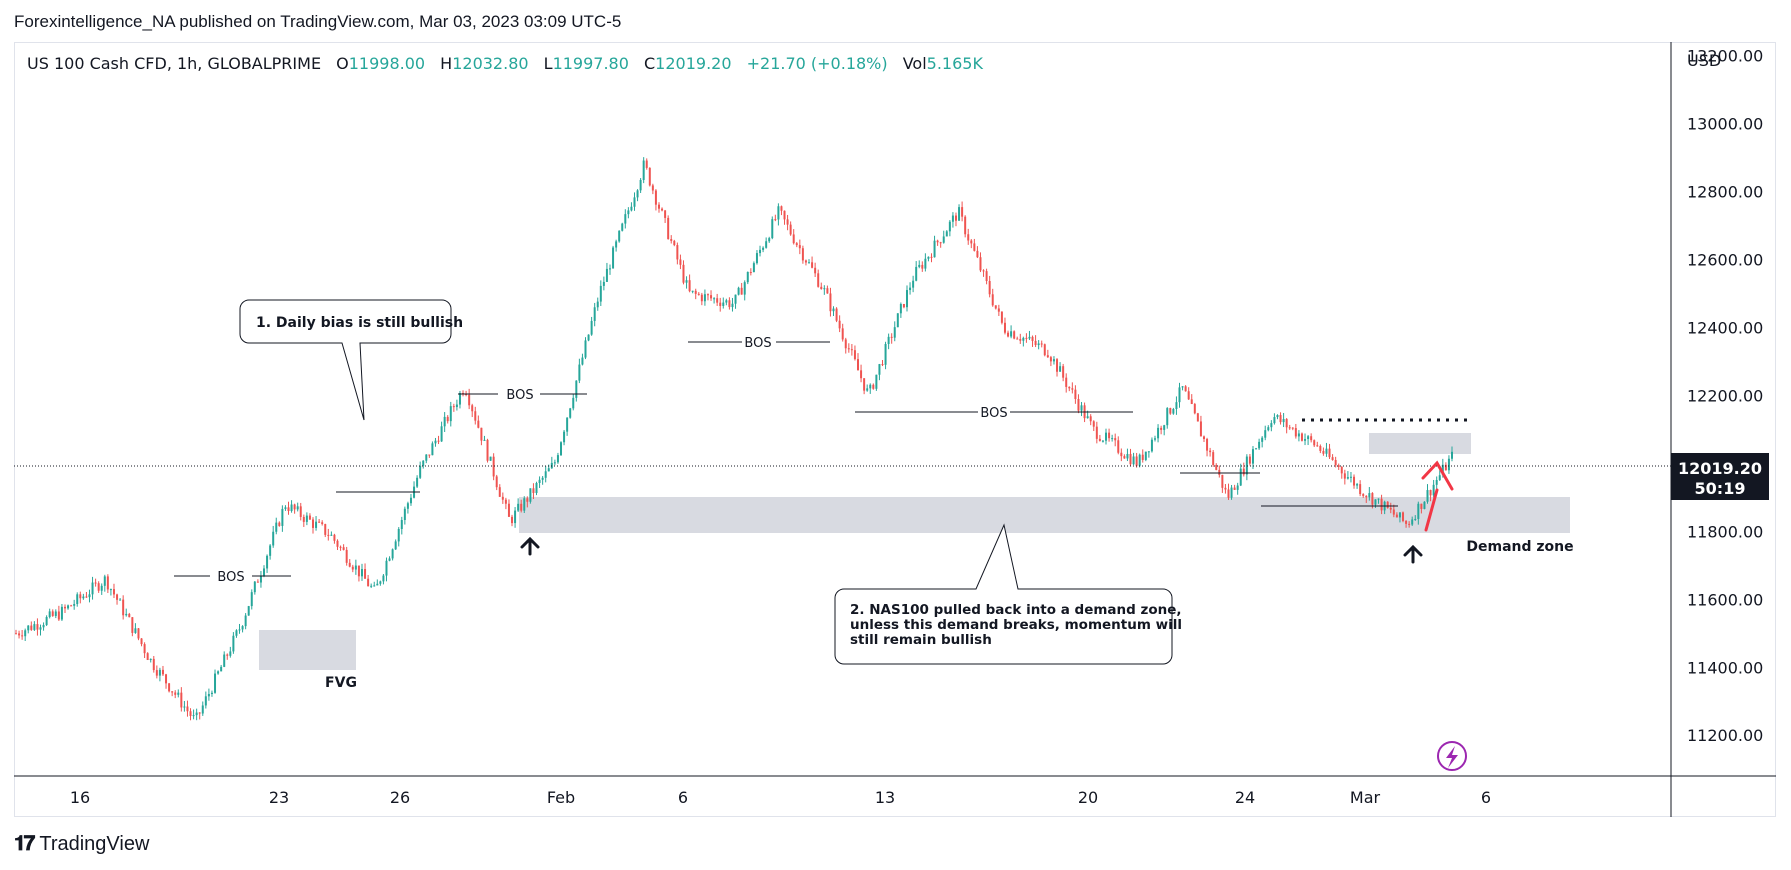  What do you see at coordinates (81, 844) in the screenshot?
I see `footer-logo: 𝟏𝟕 TradingView` at bounding box center [81, 844].